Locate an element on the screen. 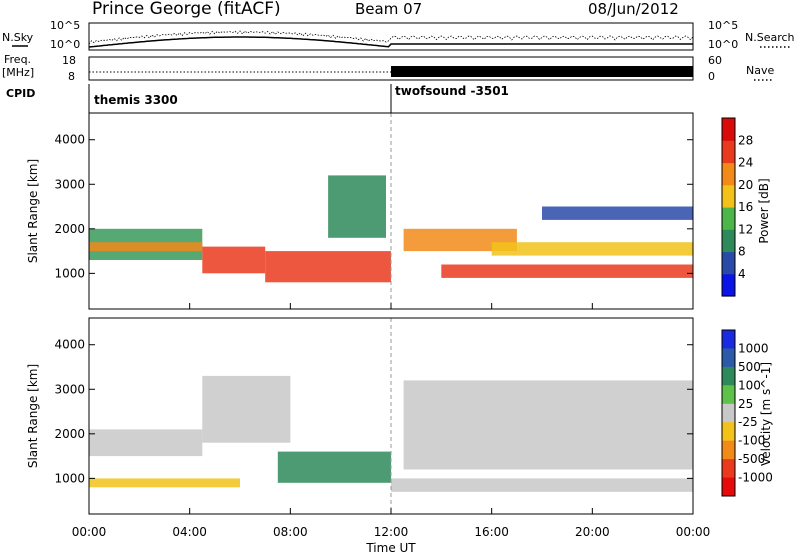 The width and height of the screenshot is (800, 554). noise-left-tick-top: 10^5 is located at coordinates (65, 25).